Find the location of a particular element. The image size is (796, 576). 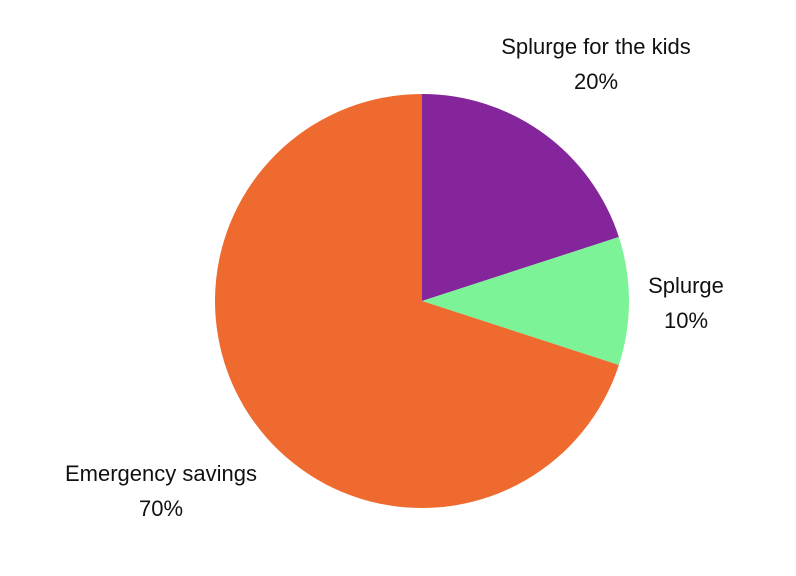

pie-slice-splurge-for-the-kids is located at coordinates (520, 197).